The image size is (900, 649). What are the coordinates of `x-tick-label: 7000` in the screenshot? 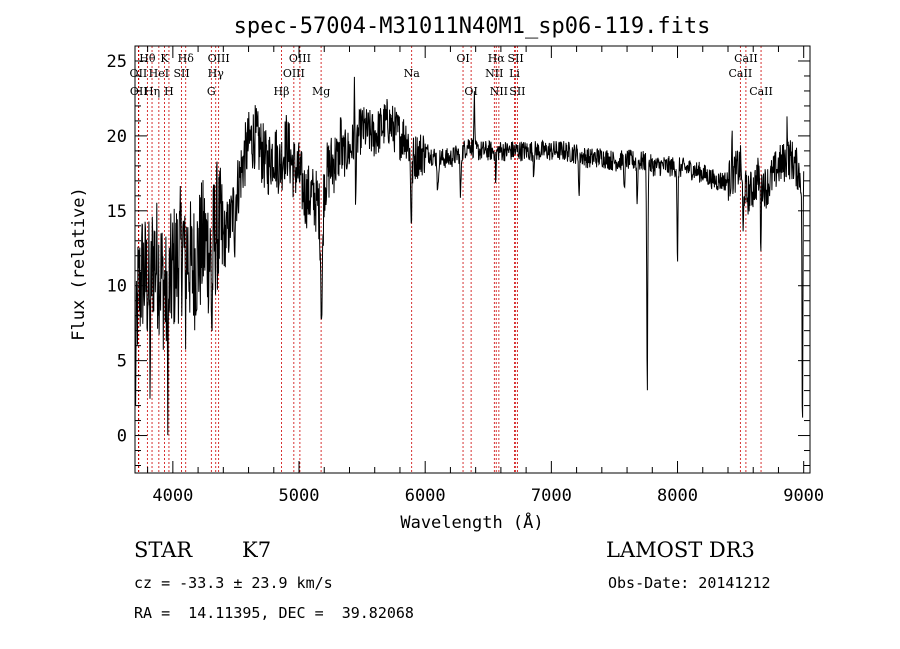 It's located at (551, 496).